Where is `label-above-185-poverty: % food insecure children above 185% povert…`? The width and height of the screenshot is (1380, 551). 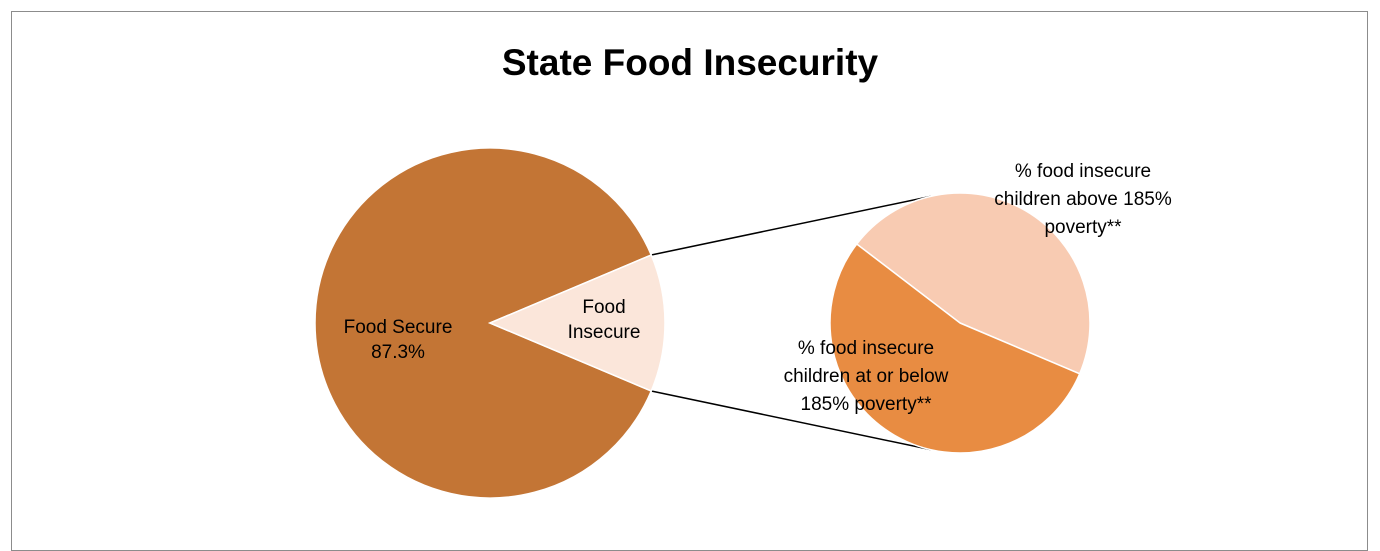
label-above-185-poverty: % food insecure children above 185% povert… is located at coordinates (1083, 199).